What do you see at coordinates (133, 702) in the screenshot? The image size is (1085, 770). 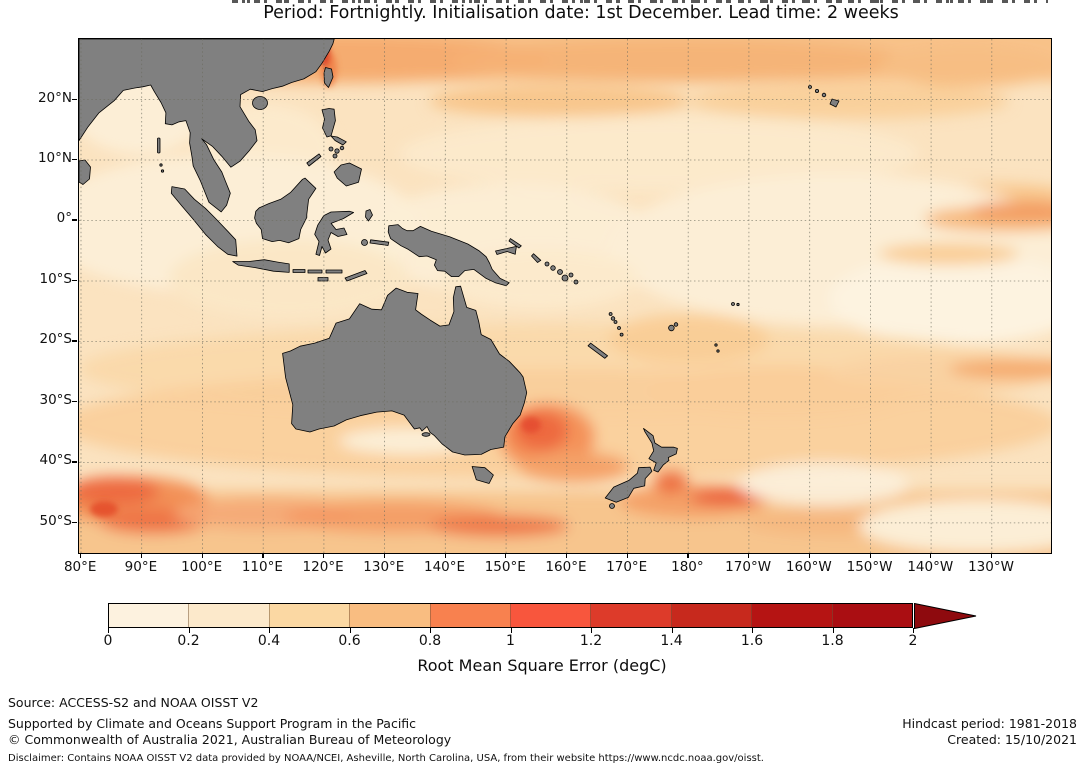 I see `footer-source: Source: ACCESS-S2 and NOAA OISST V2` at bounding box center [133, 702].